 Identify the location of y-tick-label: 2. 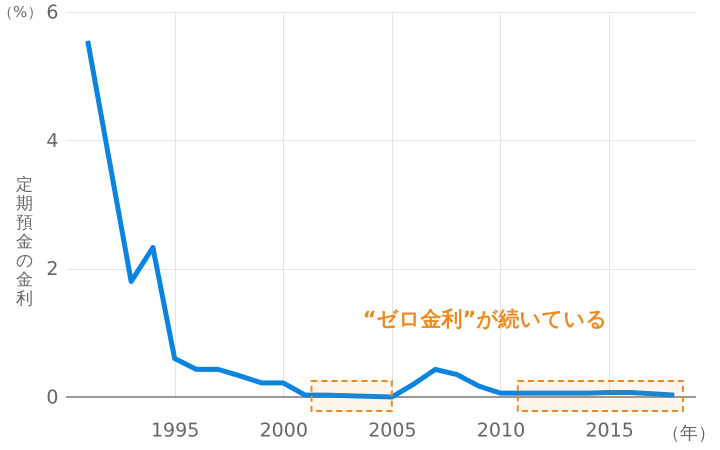
(52, 269).